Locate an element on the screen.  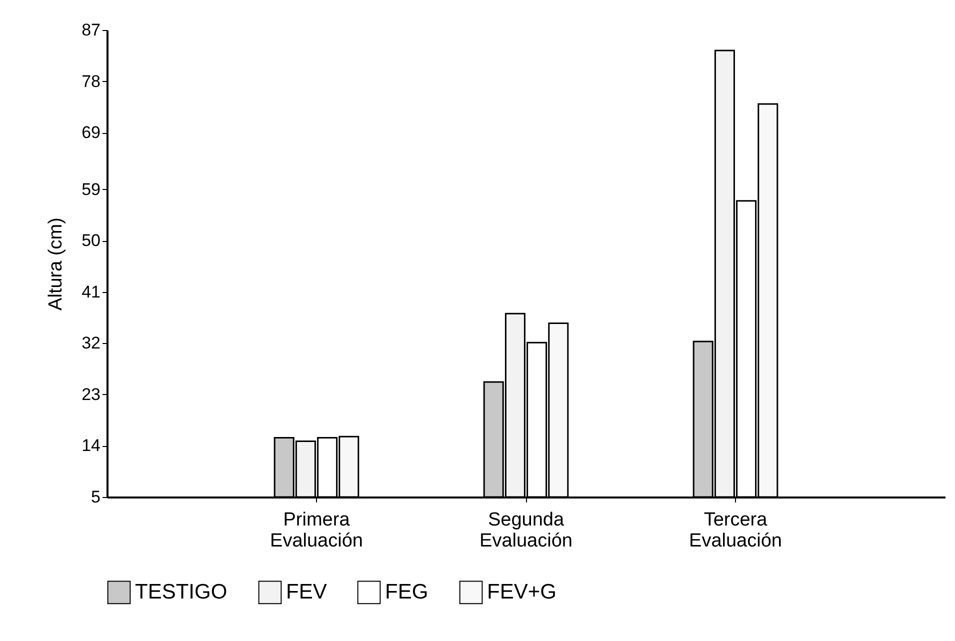
y-tick-label: 69 is located at coordinates (91, 132).